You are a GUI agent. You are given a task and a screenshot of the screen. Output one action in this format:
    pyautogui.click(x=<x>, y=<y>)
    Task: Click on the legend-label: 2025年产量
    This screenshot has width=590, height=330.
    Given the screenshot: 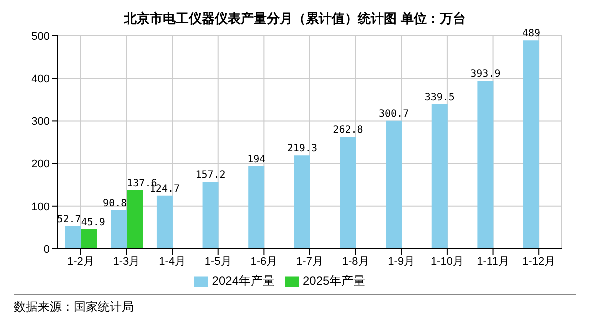 What is the action you would take?
    pyautogui.click(x=334, y=281)
    